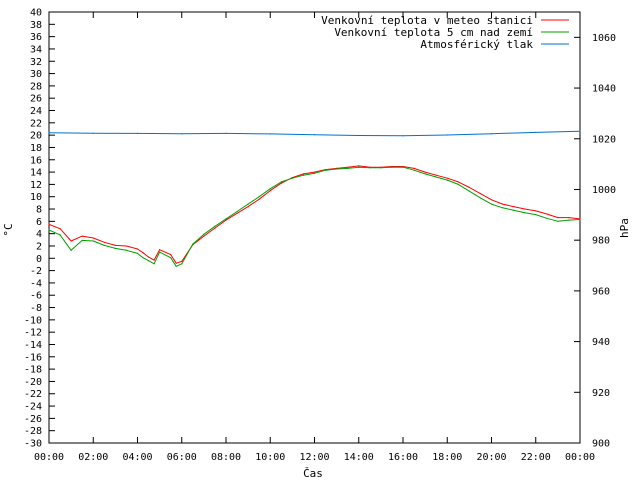 The height and width of the screenshot is (480, 640). Describe the element at coordinates (313, 473) in the screenshot. I see `x-axis-title: Čas` at that location.